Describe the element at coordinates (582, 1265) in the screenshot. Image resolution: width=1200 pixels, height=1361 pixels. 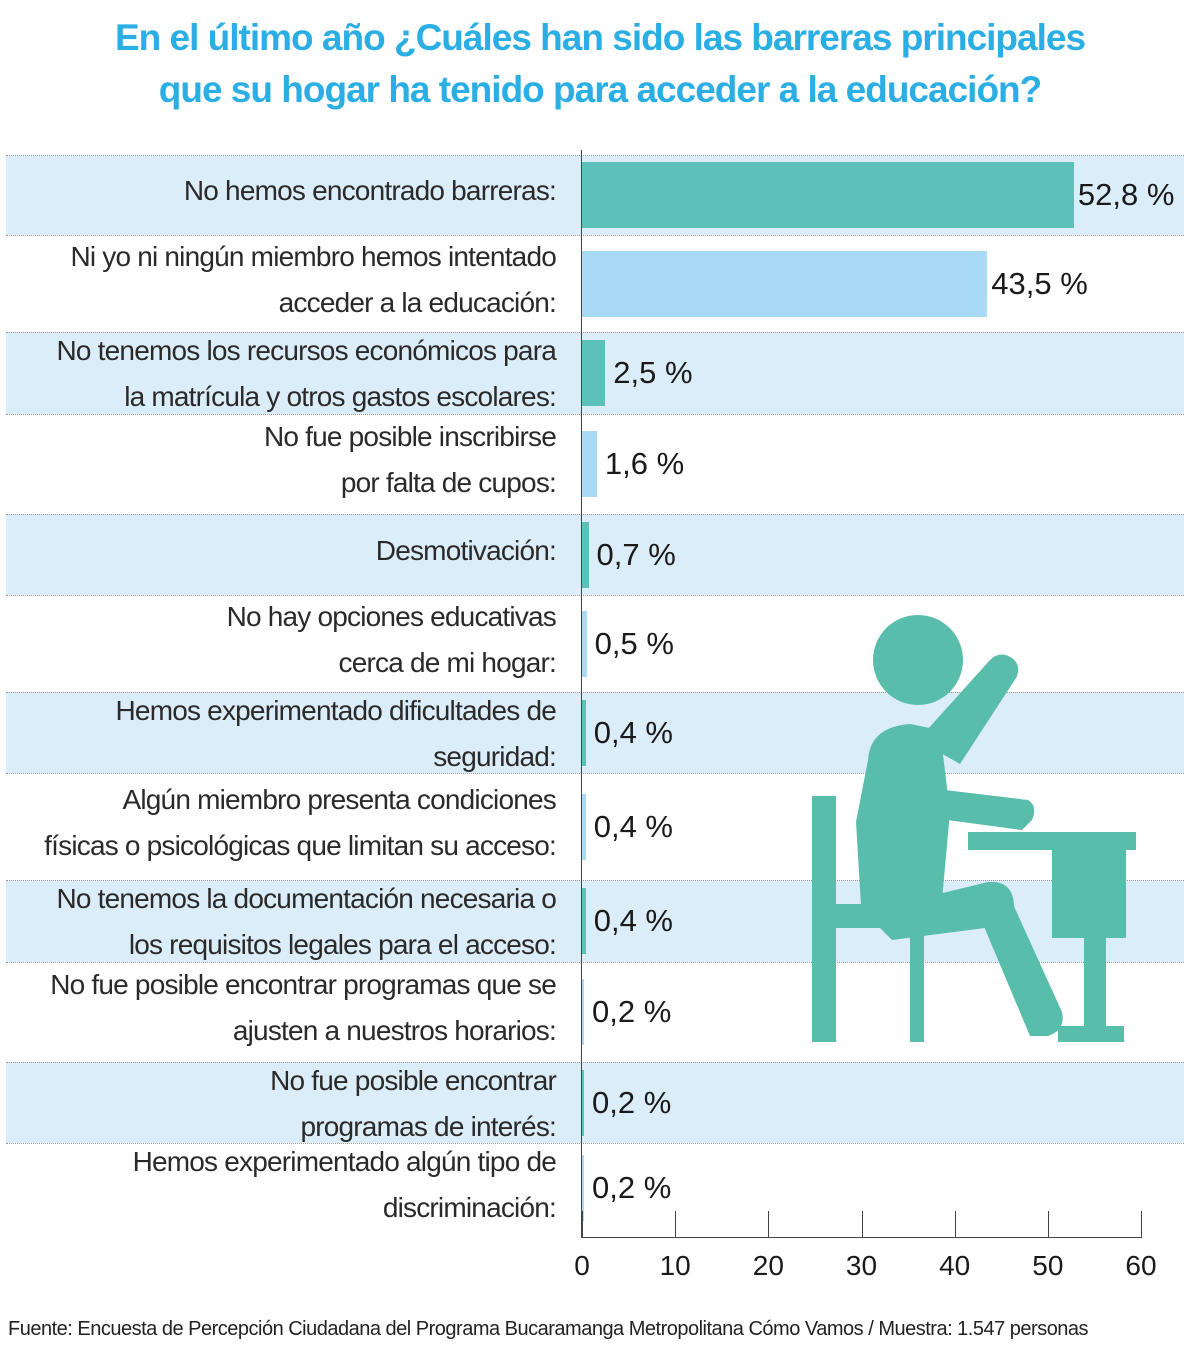
I see `x-tick-label: 0` at that location.